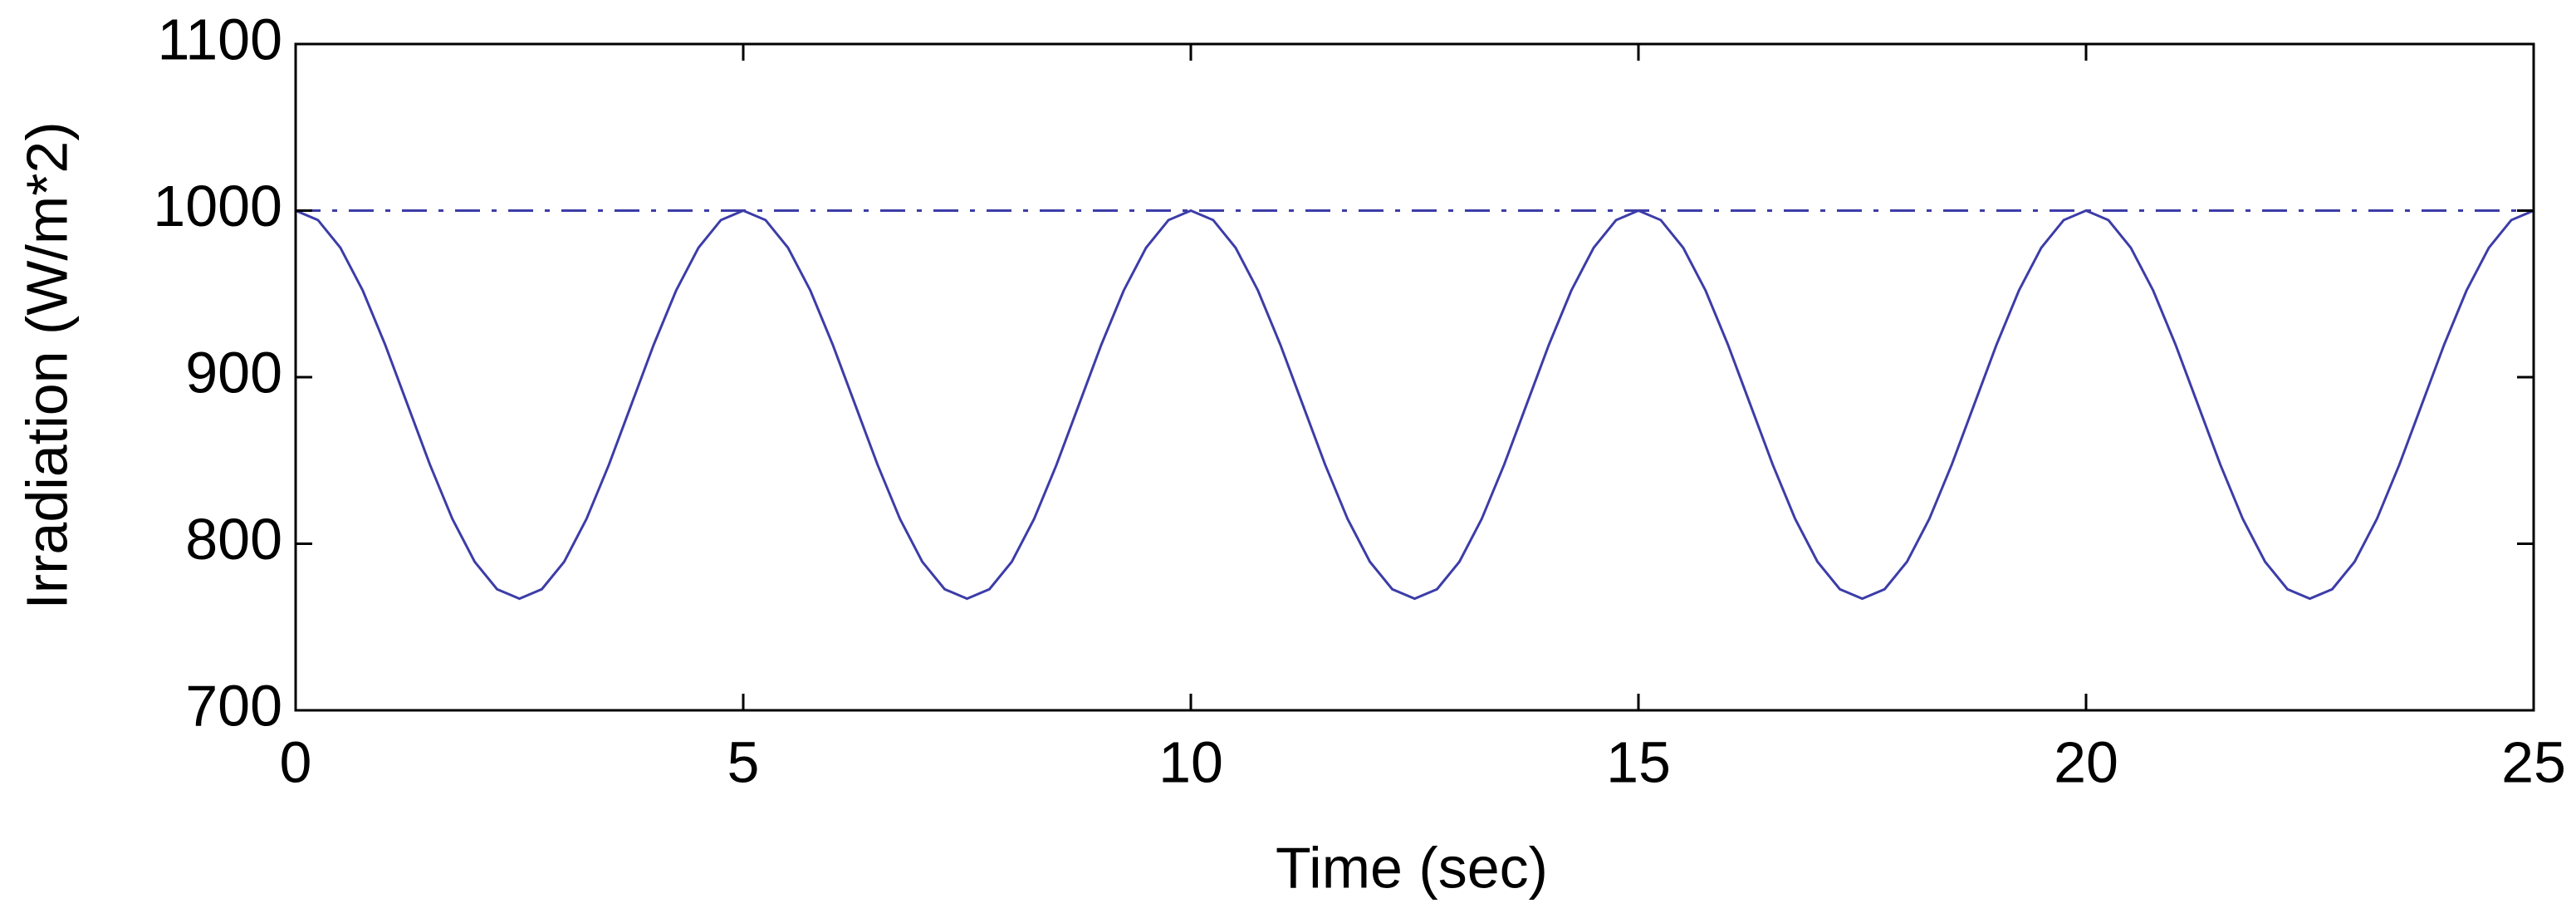 This screenshot has width=2576, height=918. I want to click on y-tick-label: 1100, so click(219, 39).